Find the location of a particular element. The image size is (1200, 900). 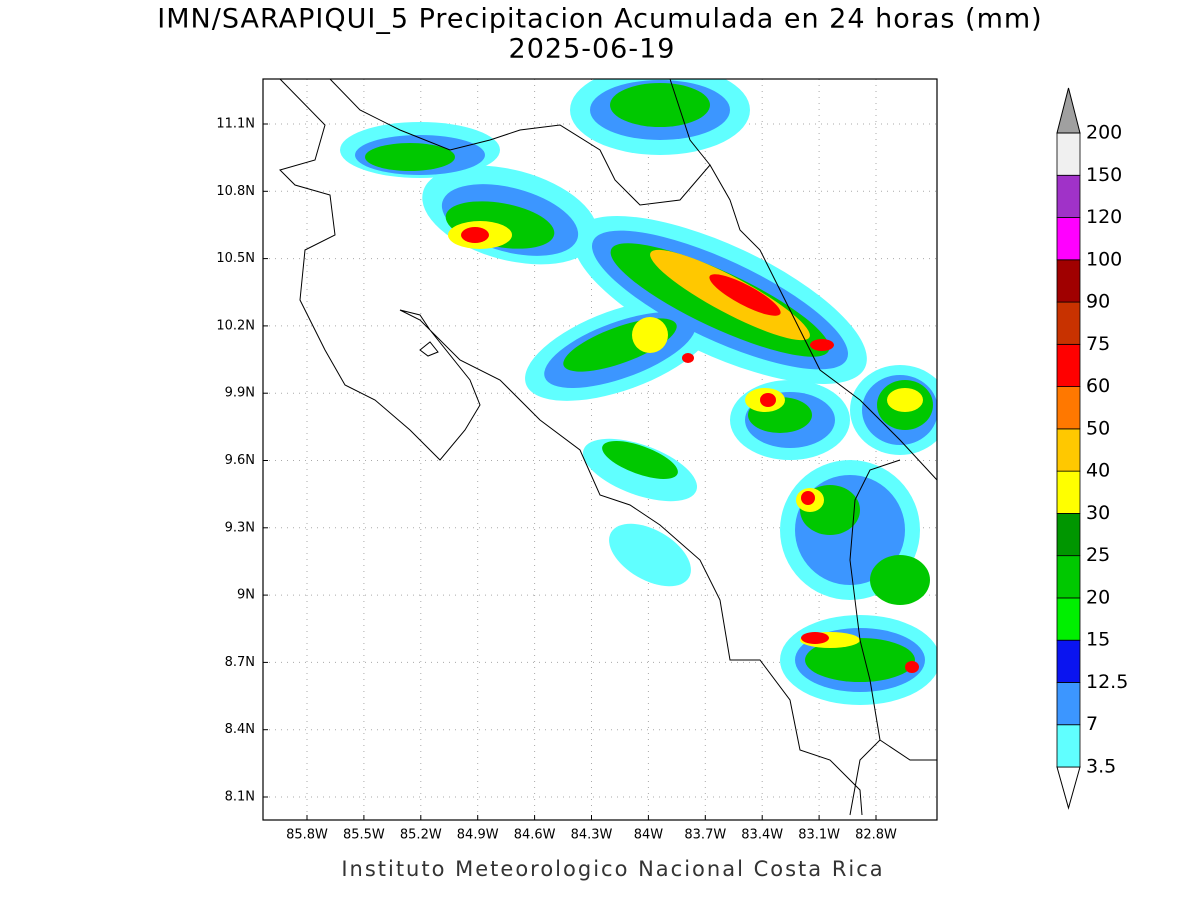

subtitle: 2025-06-19 is located at coordinates (592, 49).